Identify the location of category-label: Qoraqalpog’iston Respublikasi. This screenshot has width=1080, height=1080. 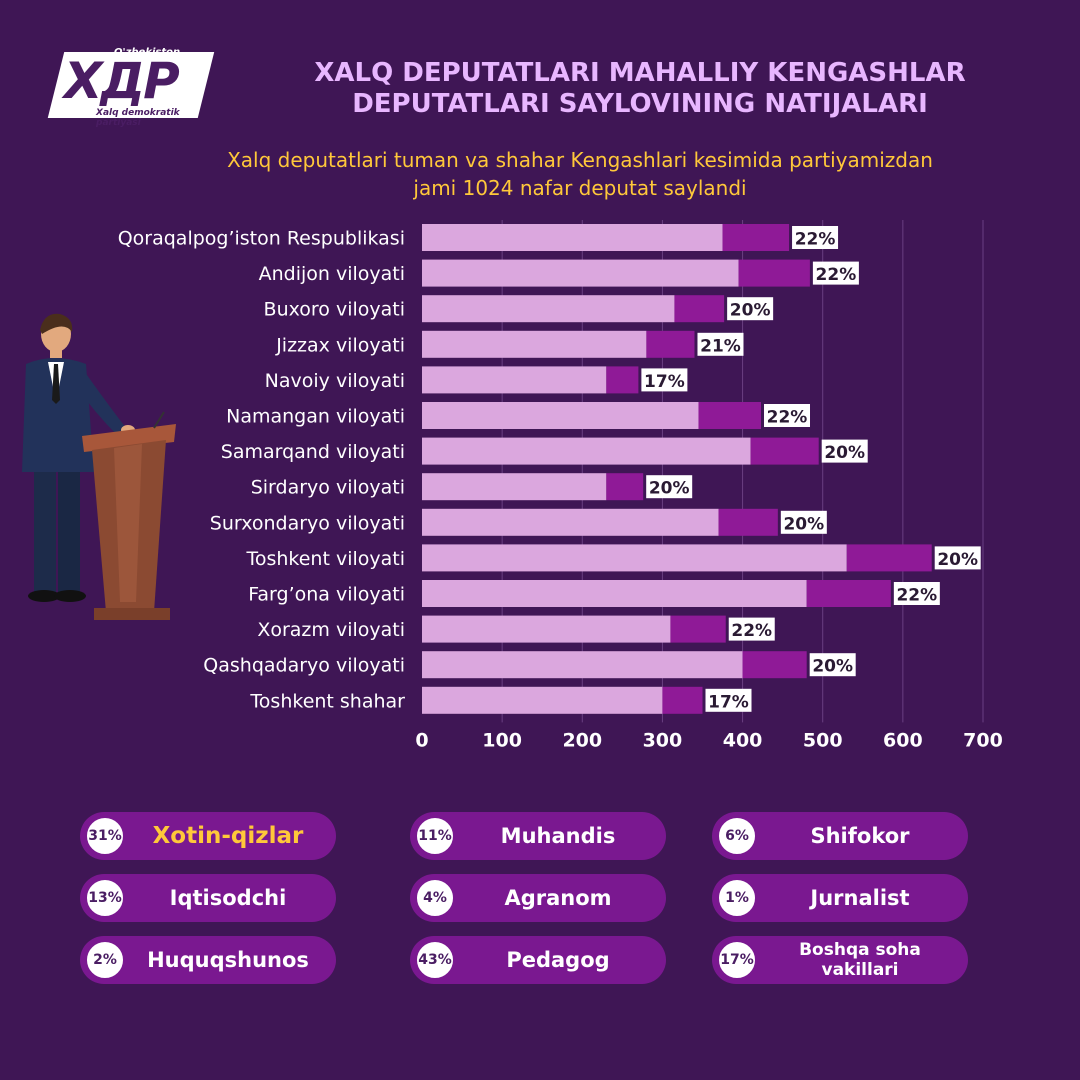
(261, 239).